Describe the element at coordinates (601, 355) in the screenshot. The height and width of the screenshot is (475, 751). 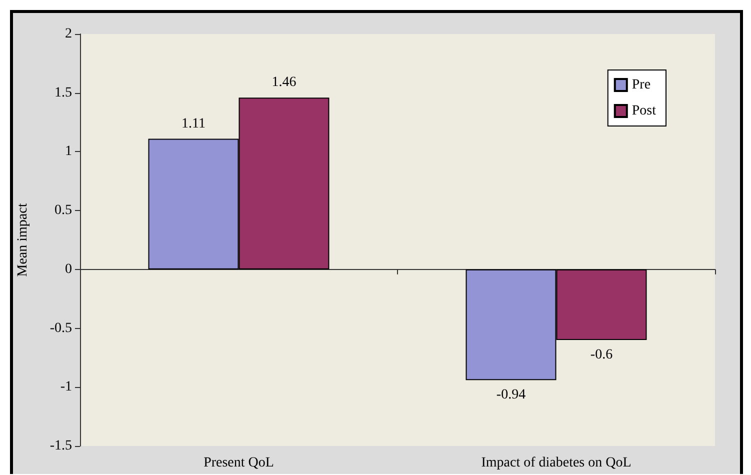
I see `data-label: -0.6` at that location.